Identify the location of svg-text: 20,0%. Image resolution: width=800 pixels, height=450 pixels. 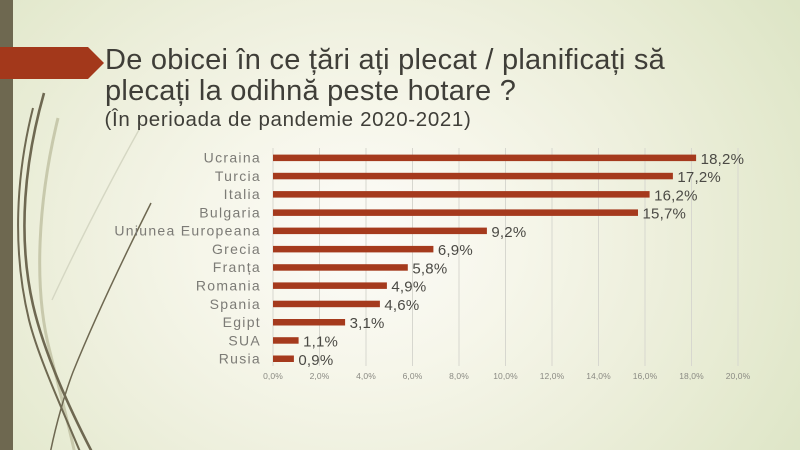
(738, 376).